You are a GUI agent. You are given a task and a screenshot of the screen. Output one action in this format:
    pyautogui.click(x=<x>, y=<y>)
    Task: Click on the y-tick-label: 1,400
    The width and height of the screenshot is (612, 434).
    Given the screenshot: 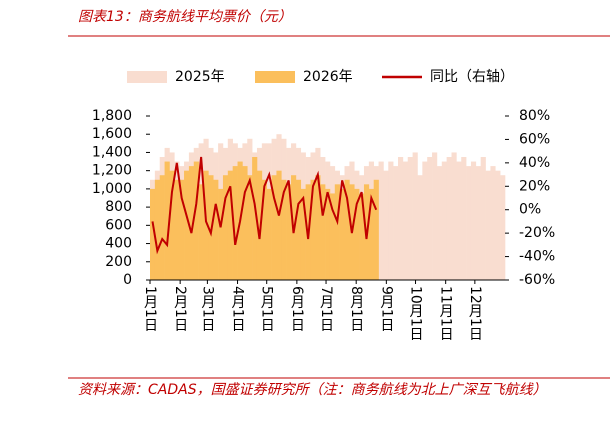 What is the action you would take?
    pyautogui.click(x=112, y=152)
    